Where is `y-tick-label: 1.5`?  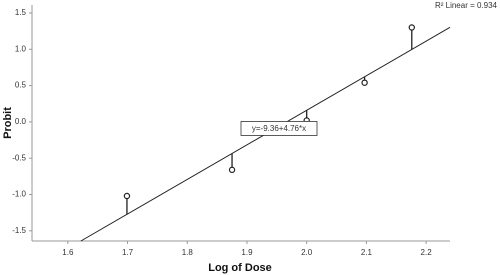
y-tick-label: 1.5 is located at coordinates (21, 12).